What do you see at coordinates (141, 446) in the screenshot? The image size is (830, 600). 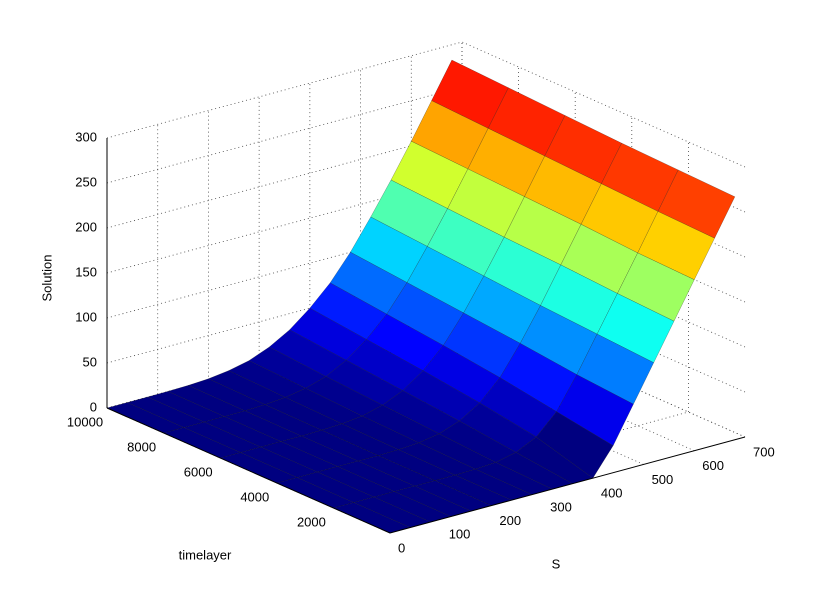 I see `y-tick-label: 8000` at bounding box center [141, 446].